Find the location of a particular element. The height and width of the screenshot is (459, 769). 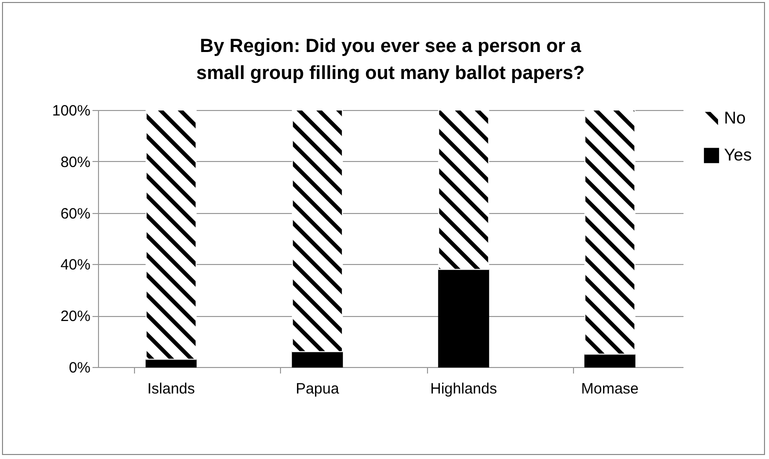

x-tick-label: Highlands is located at coordinates (463, 389).